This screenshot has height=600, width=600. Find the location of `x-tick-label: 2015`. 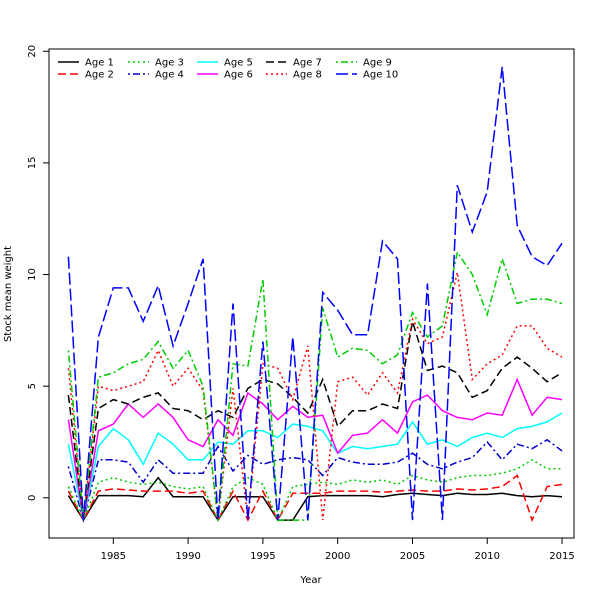

x-tick-label: 2015 is located at coordinates (561, 556).